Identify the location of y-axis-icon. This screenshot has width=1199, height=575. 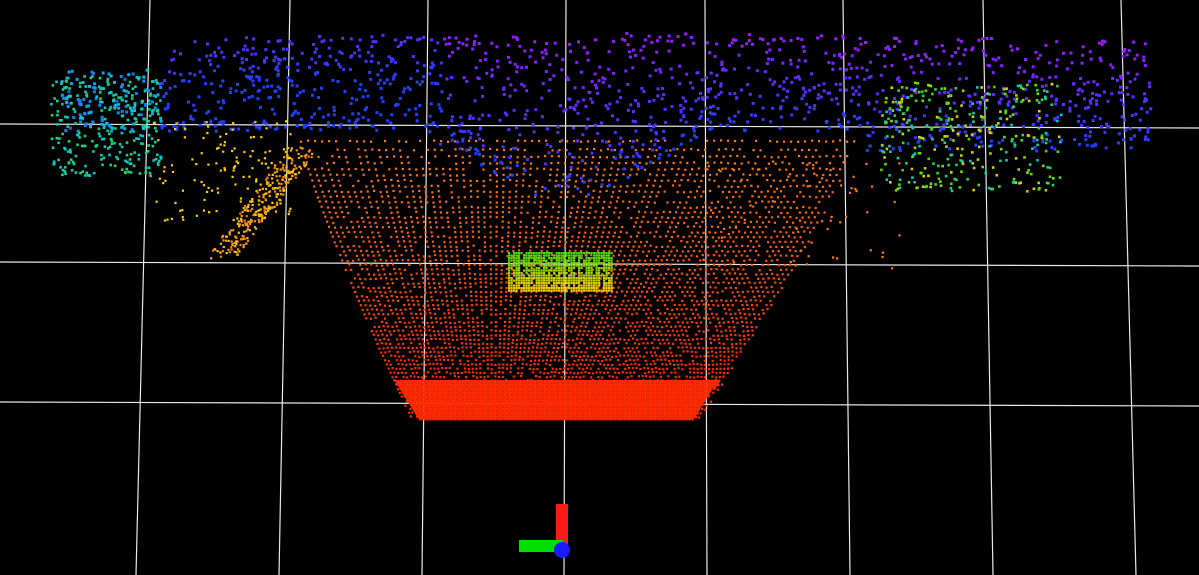
(562, 527).